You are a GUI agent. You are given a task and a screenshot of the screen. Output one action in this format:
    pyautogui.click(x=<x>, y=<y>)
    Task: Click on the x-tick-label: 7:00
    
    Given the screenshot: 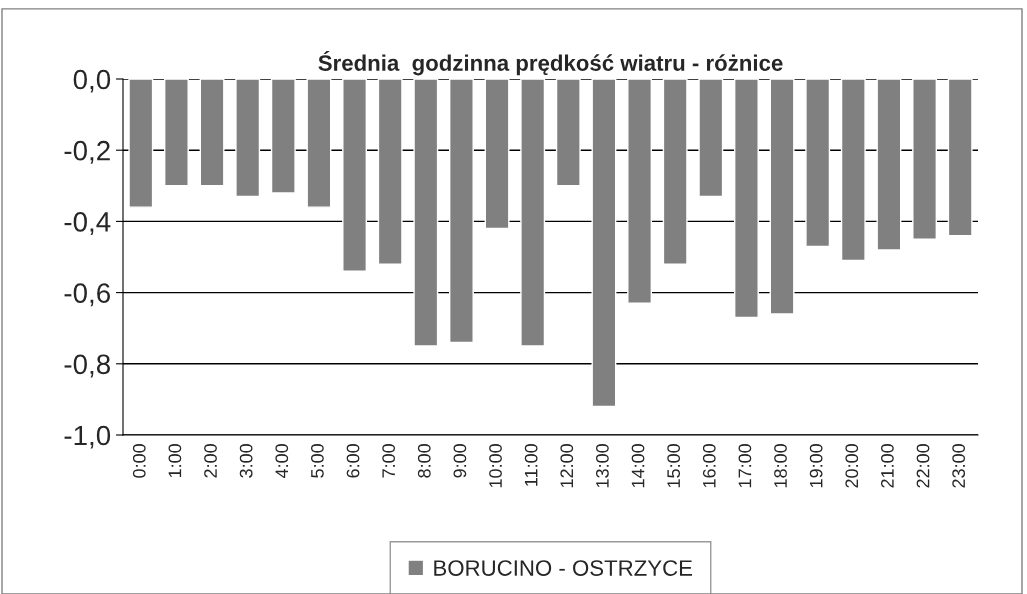 What is the action you would take?
    pyautogui.click(x=389, y=461)
    